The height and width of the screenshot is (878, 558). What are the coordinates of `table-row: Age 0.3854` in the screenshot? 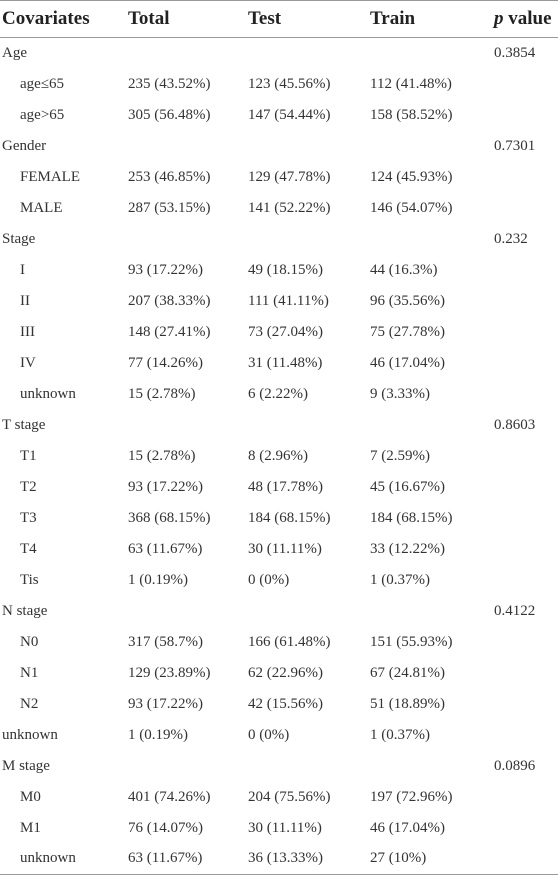 It's located at (279, 53).